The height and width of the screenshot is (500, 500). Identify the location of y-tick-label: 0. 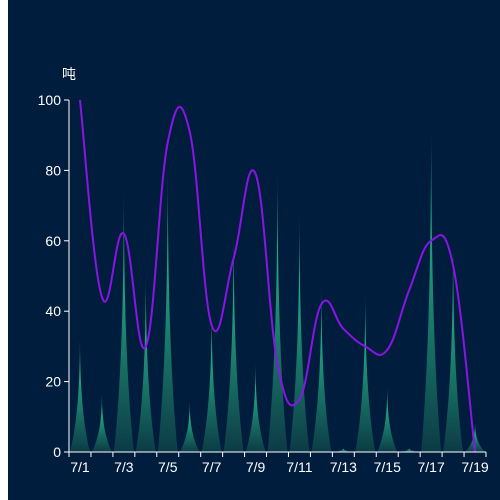
(57, 452).